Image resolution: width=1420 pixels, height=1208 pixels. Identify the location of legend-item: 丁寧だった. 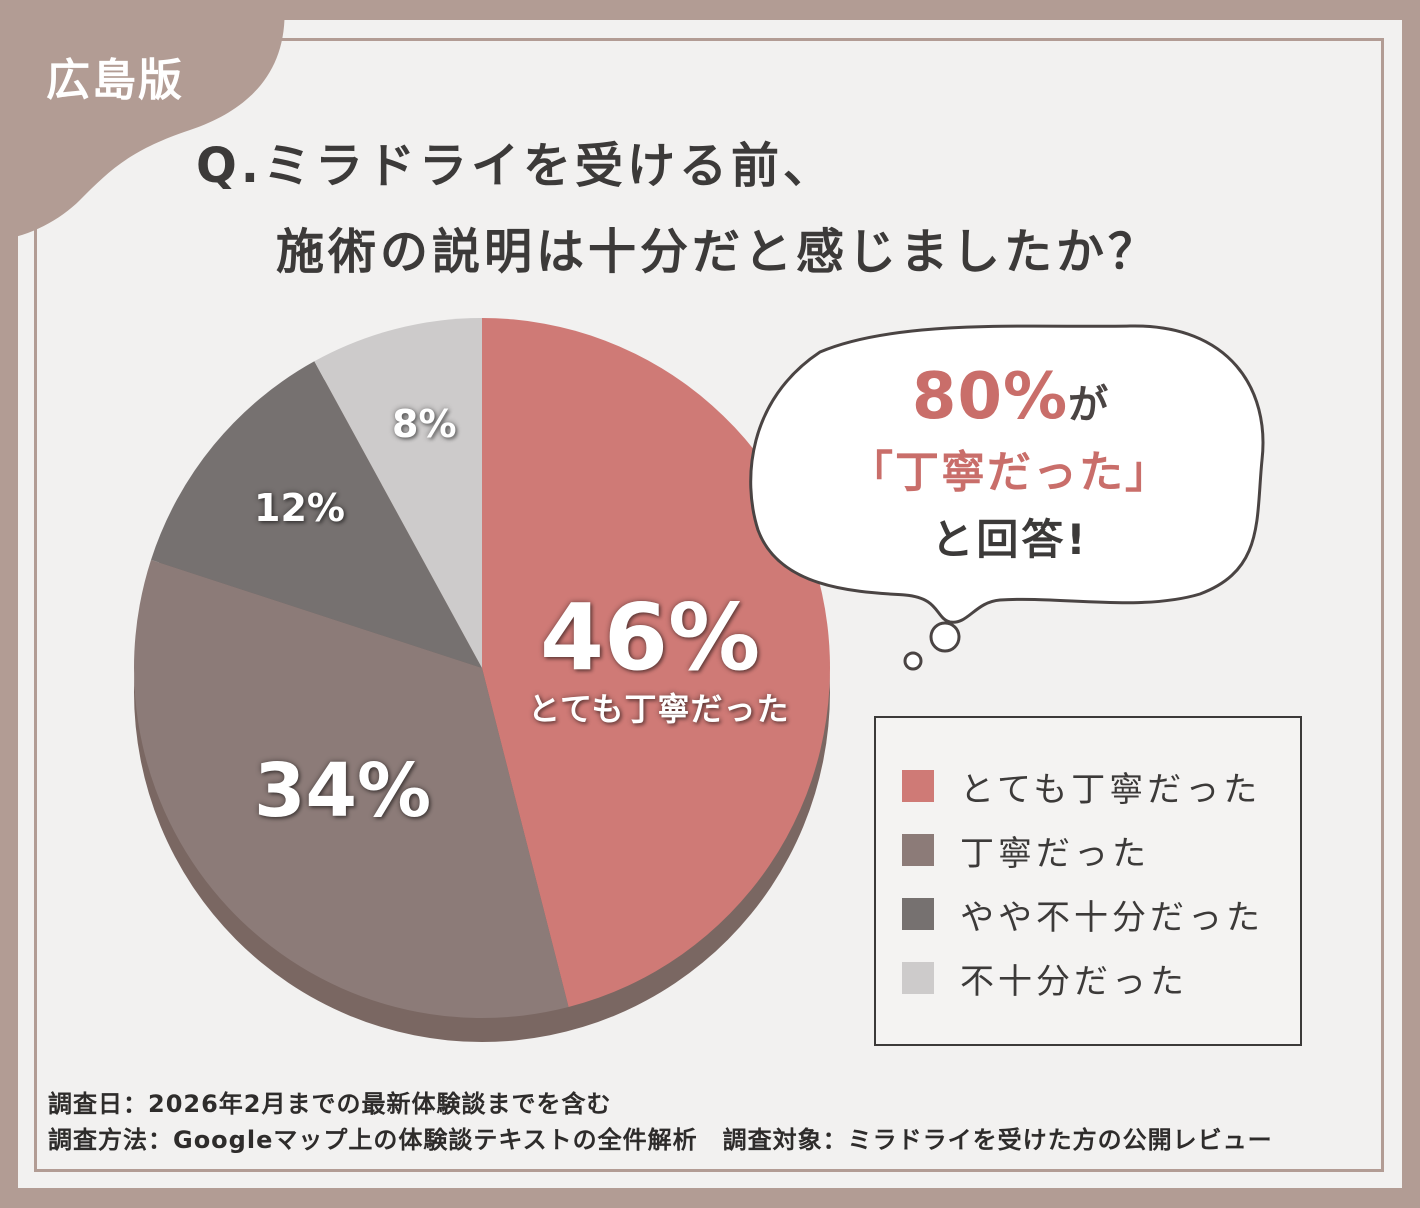
(1026, 852).